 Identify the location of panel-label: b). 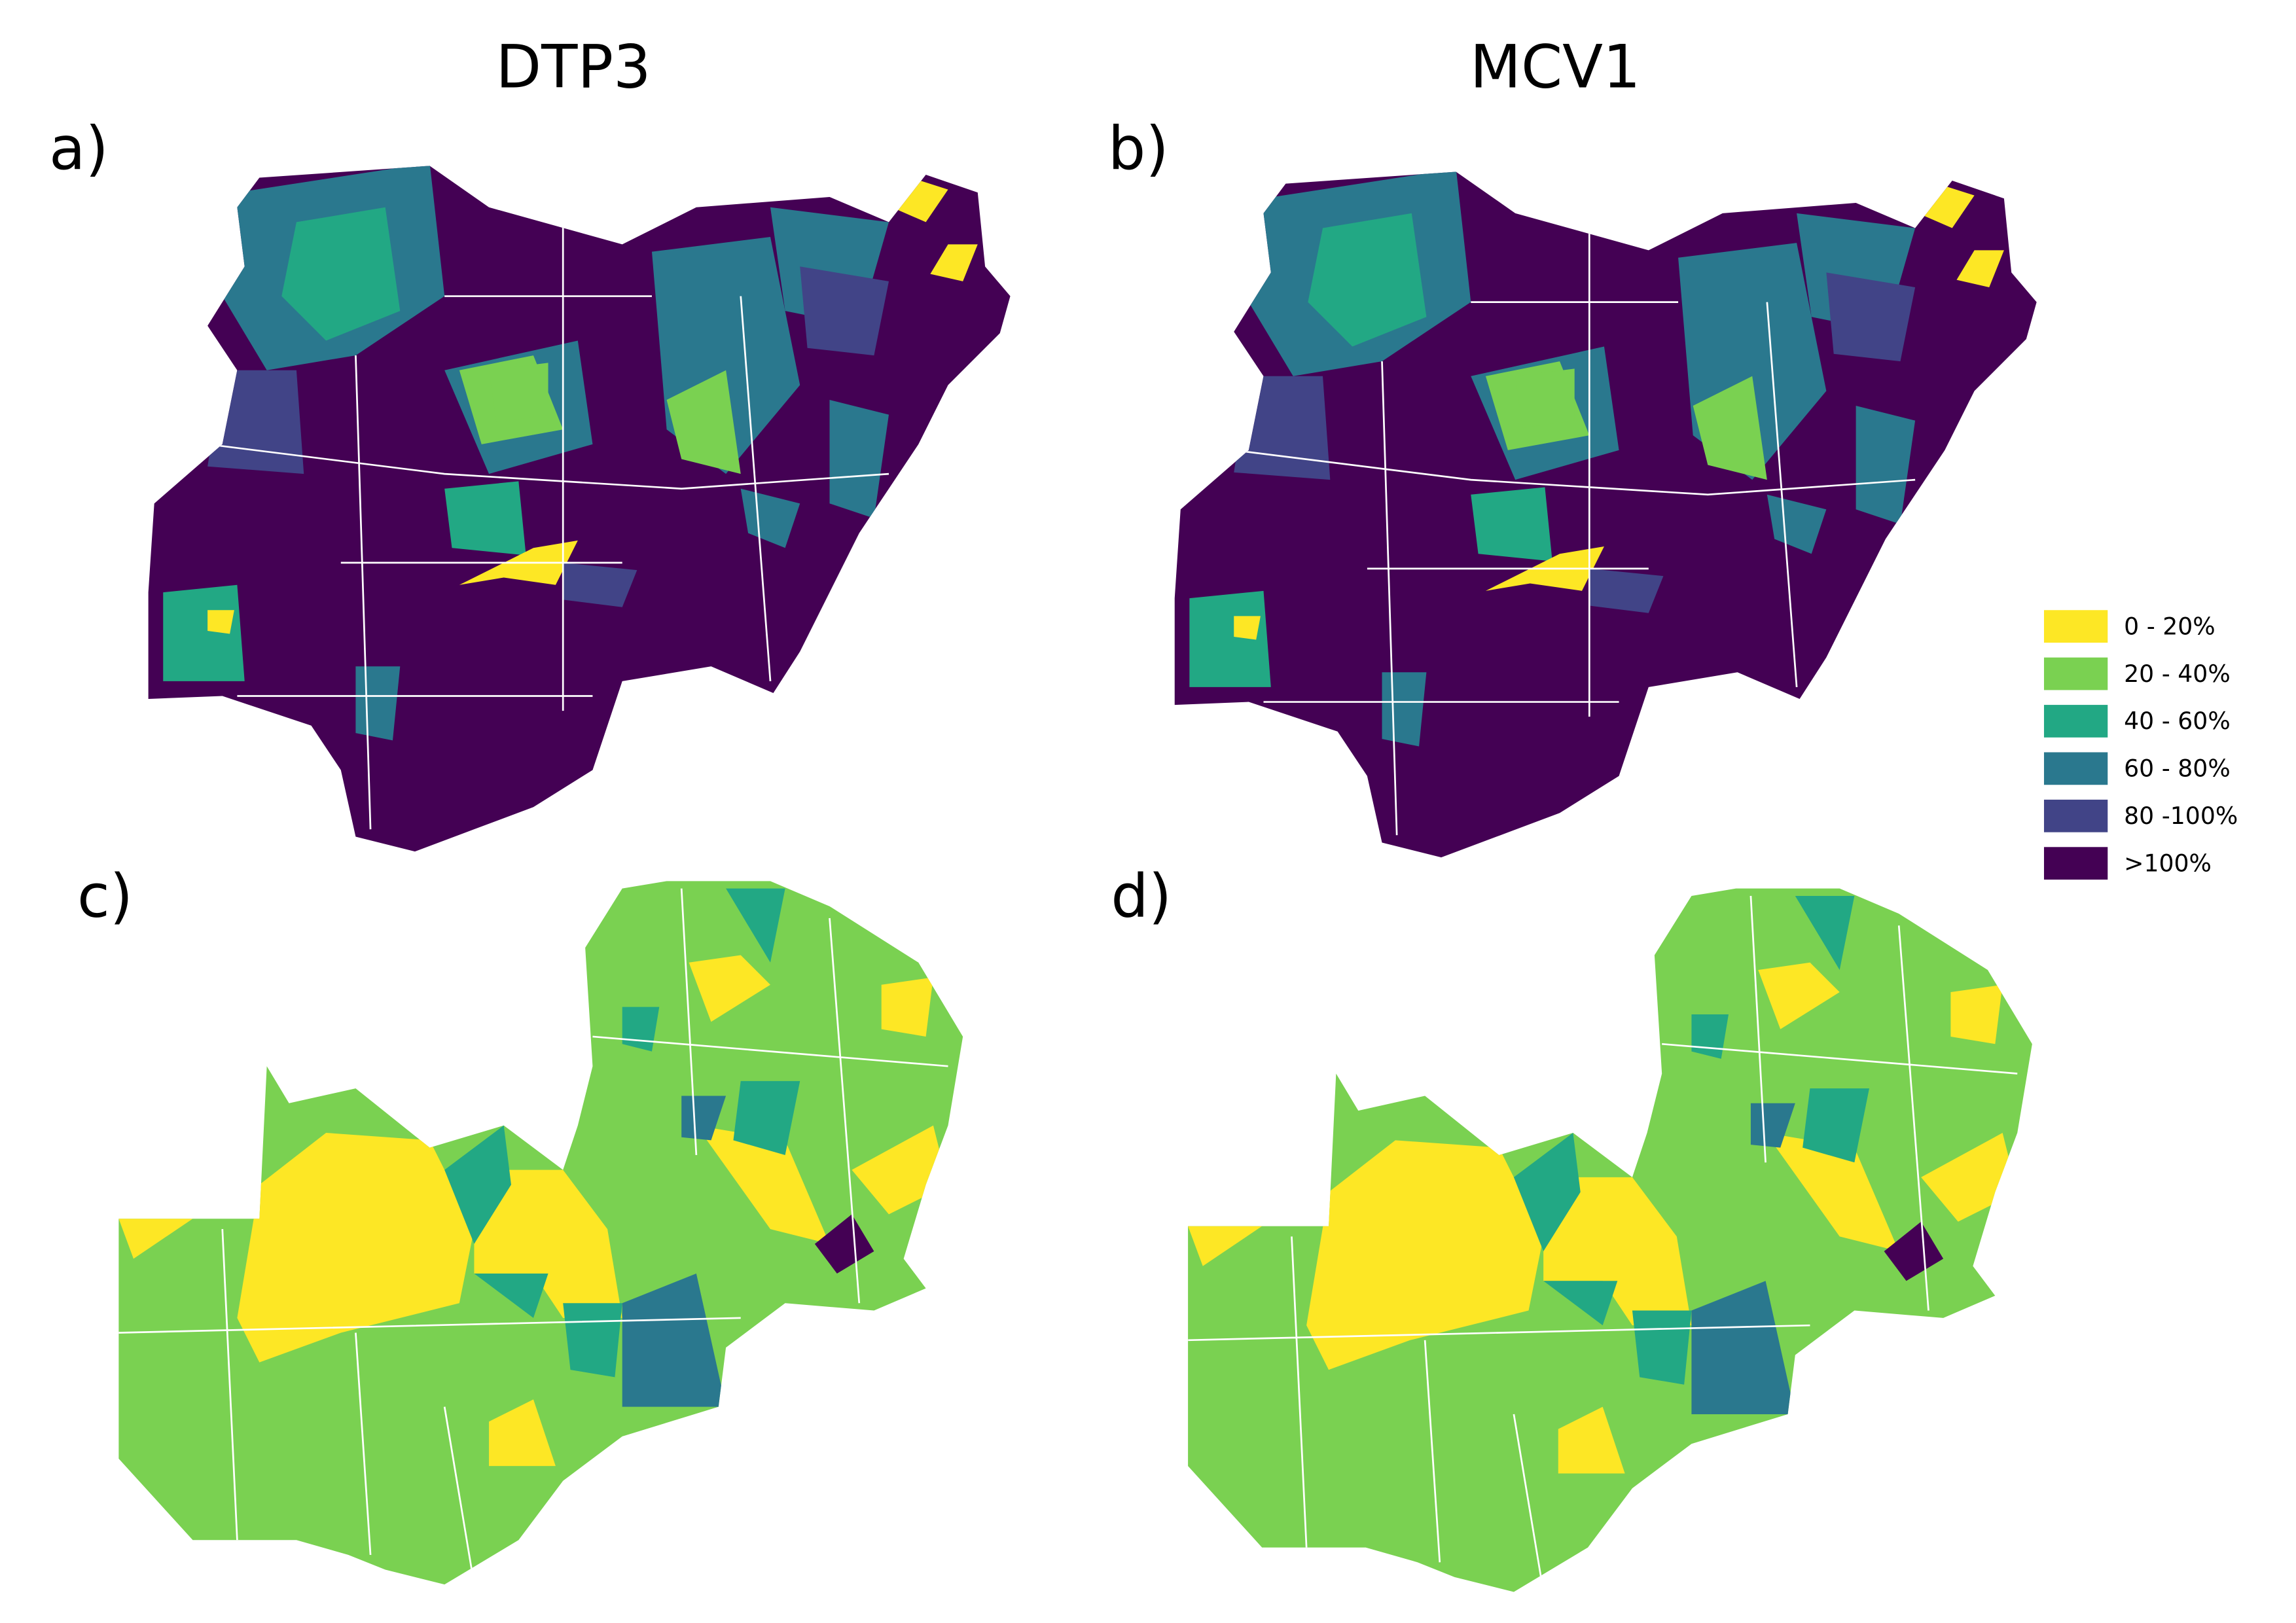
(1138, 149).